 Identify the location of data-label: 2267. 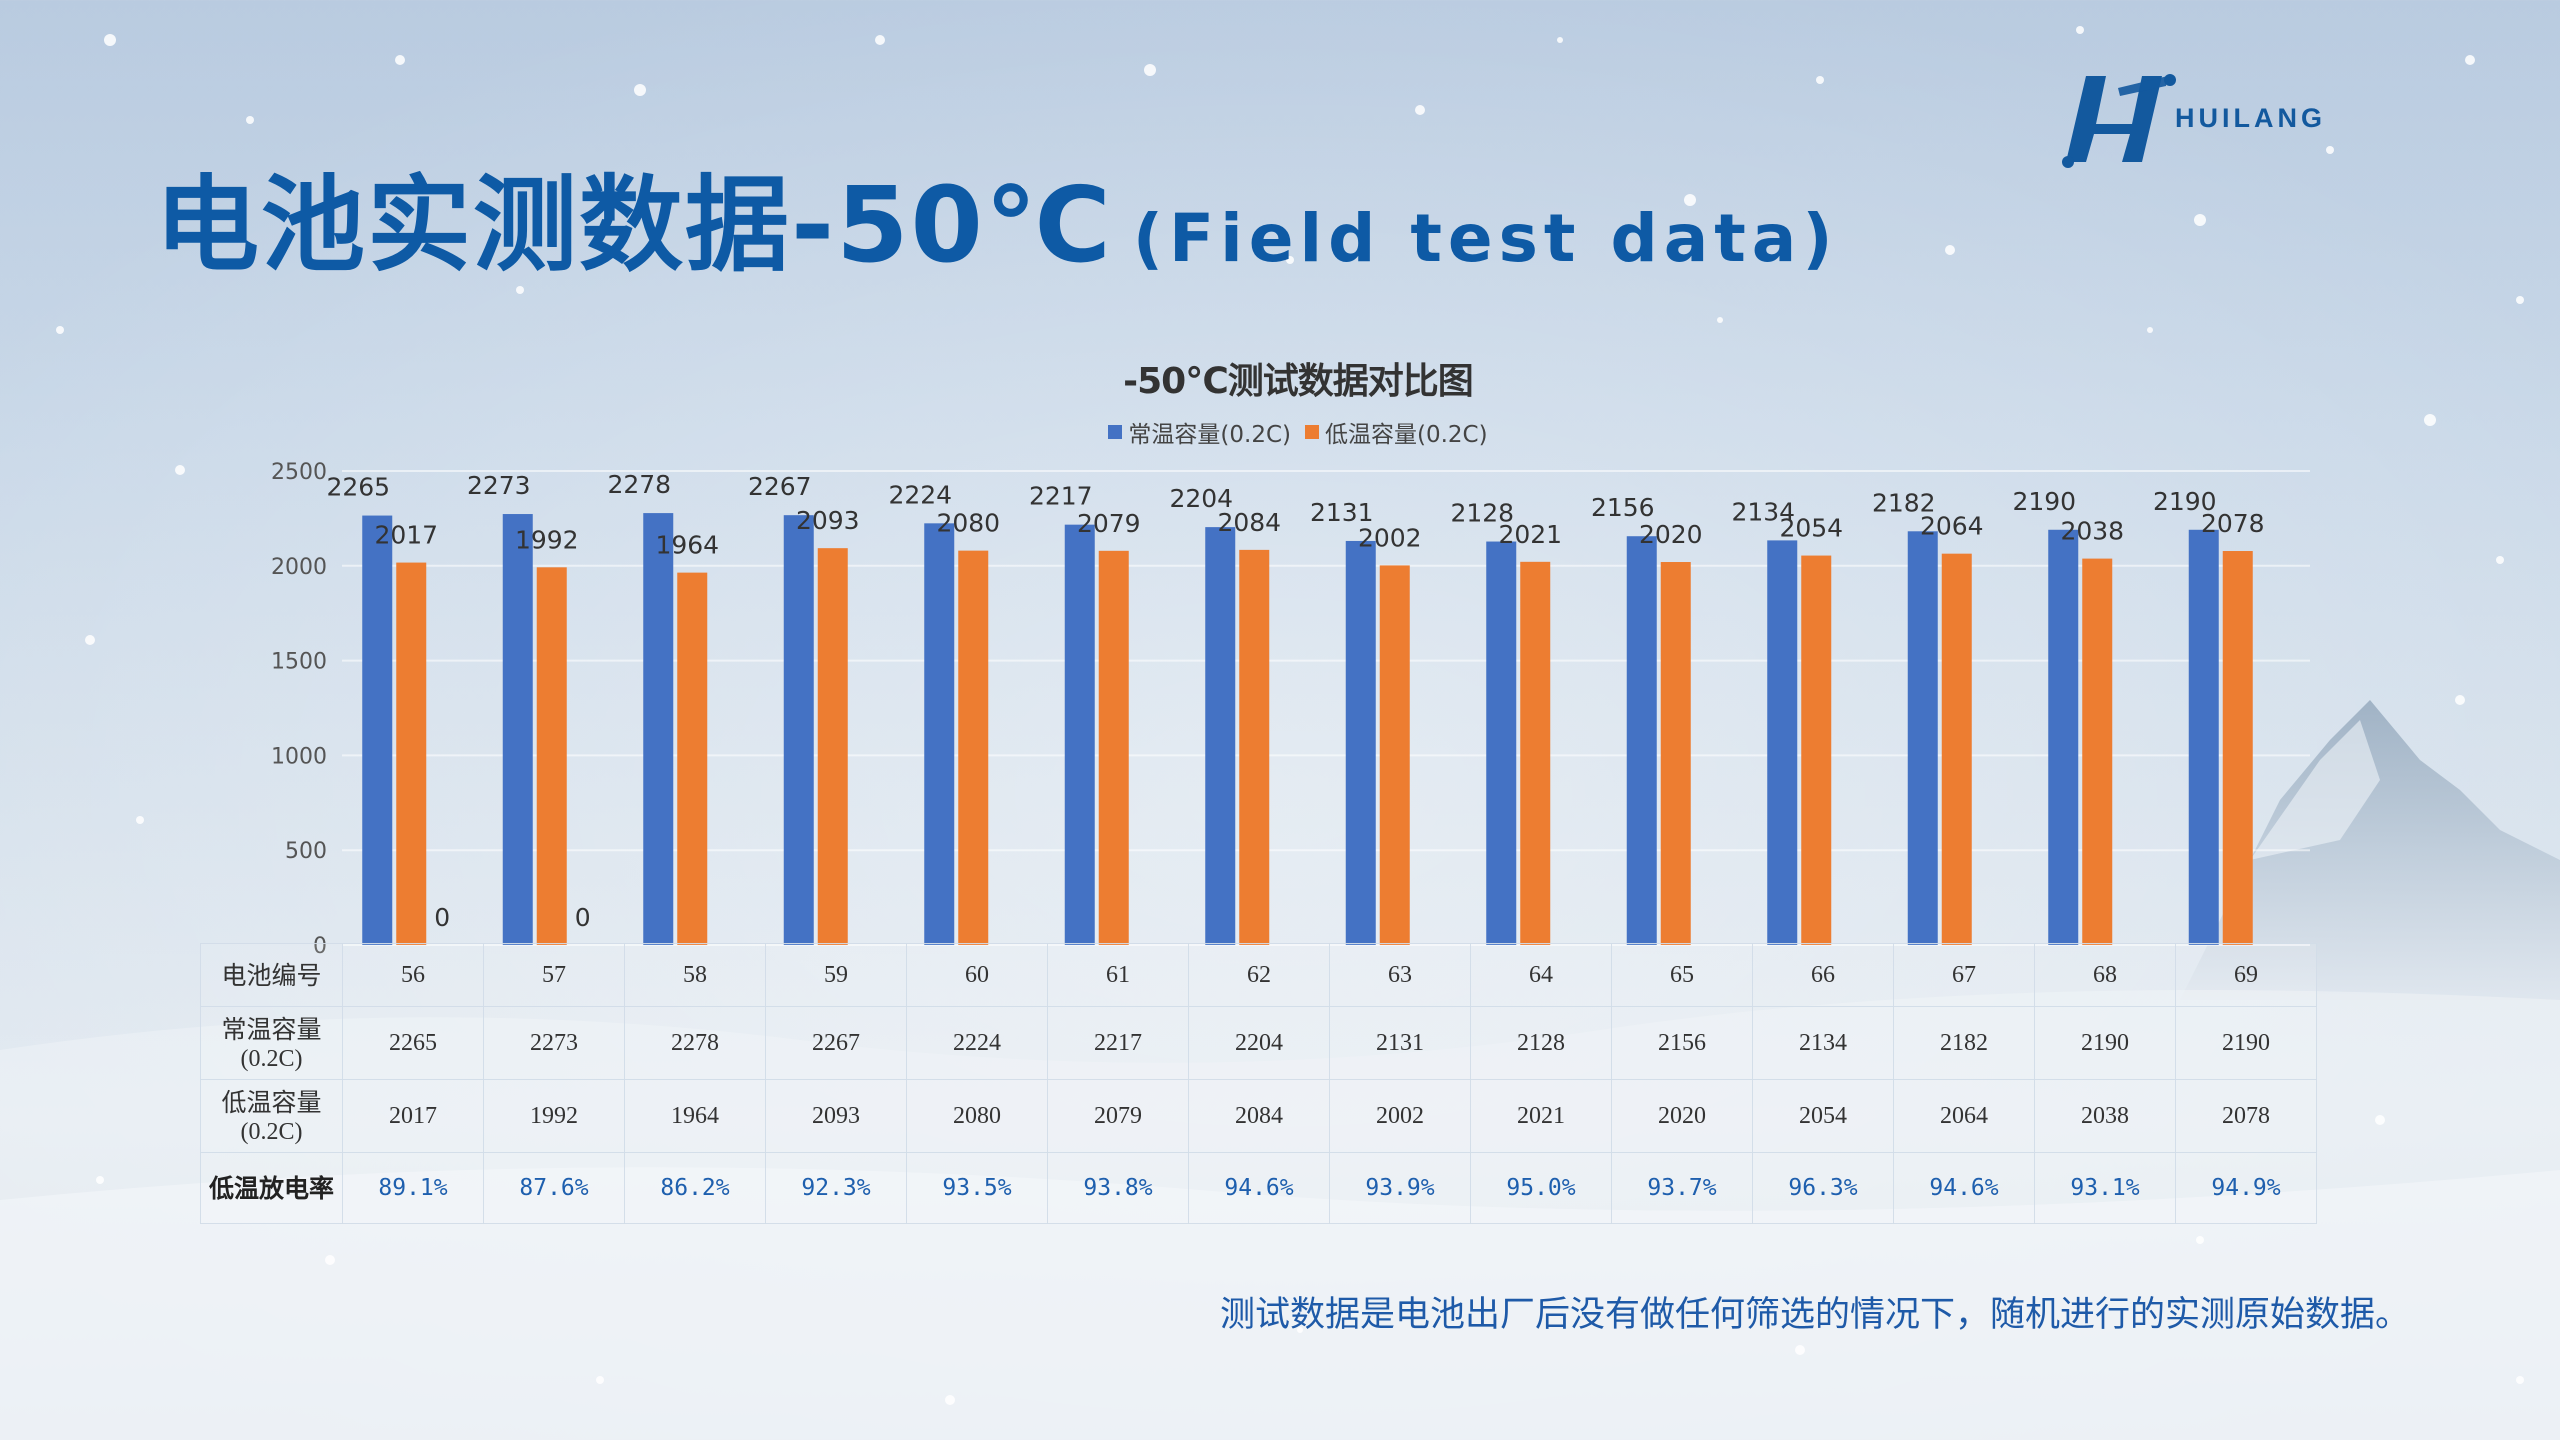
(780, 486).